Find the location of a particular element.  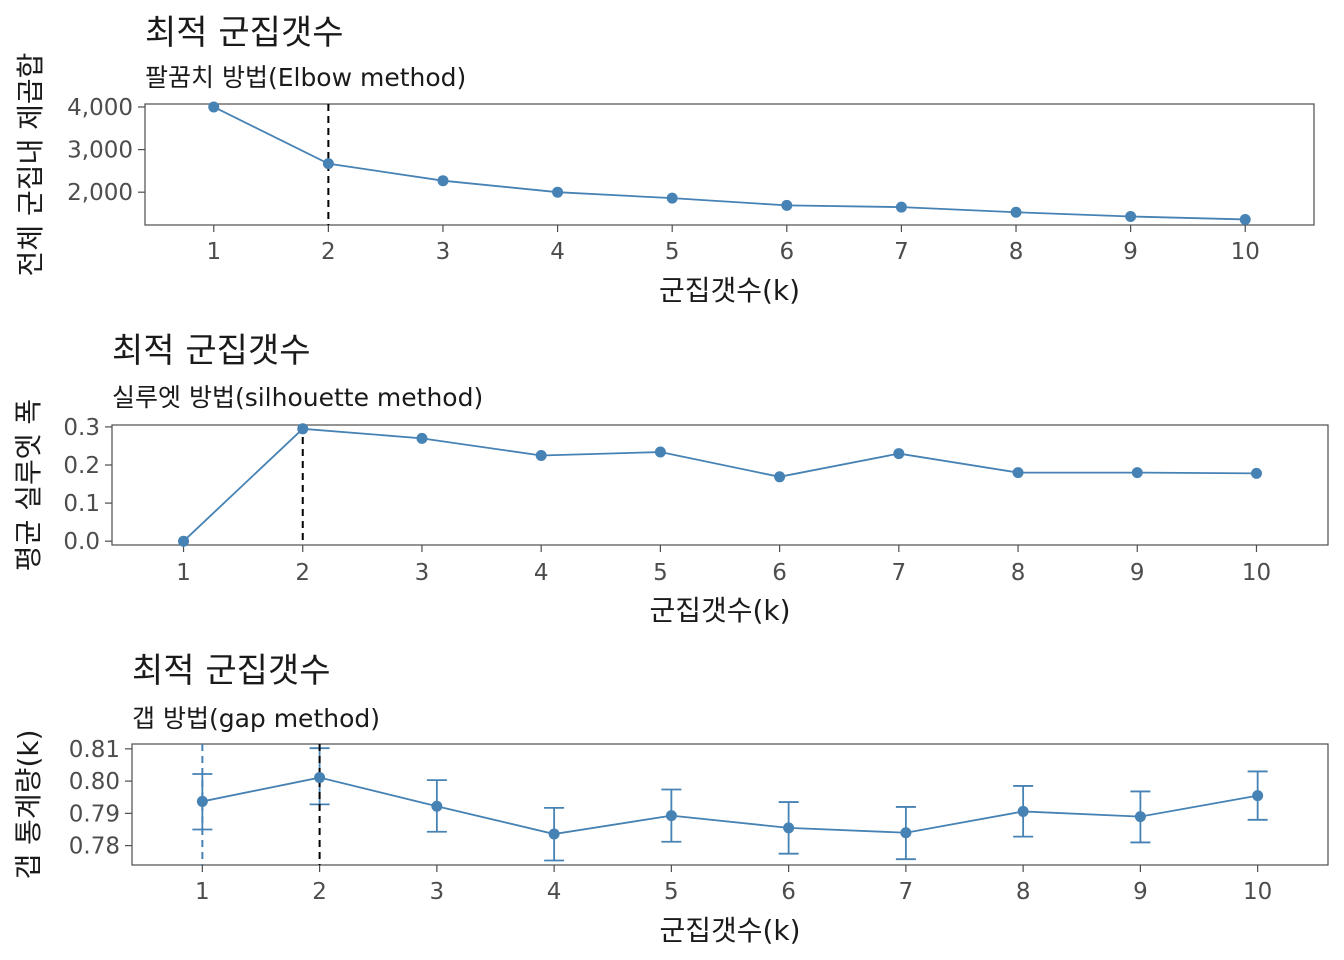

y-tick-label: 0.3 is located at coordinates (81, 428).